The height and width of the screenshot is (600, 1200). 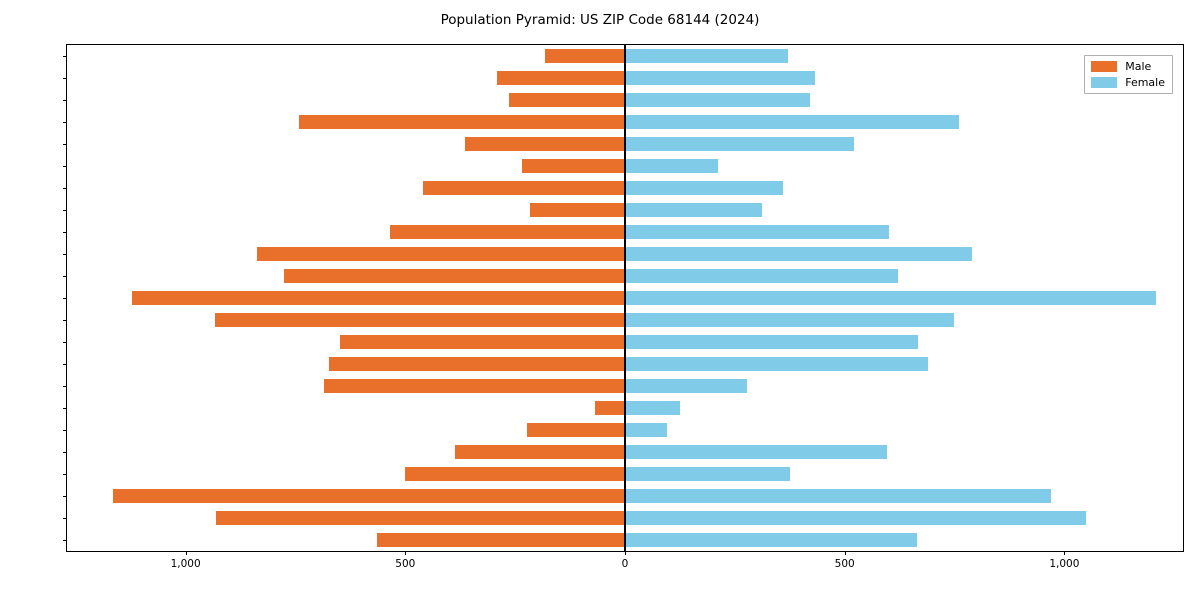 I want to click on legend-item-female: Female, so click(x=1128, y=82).